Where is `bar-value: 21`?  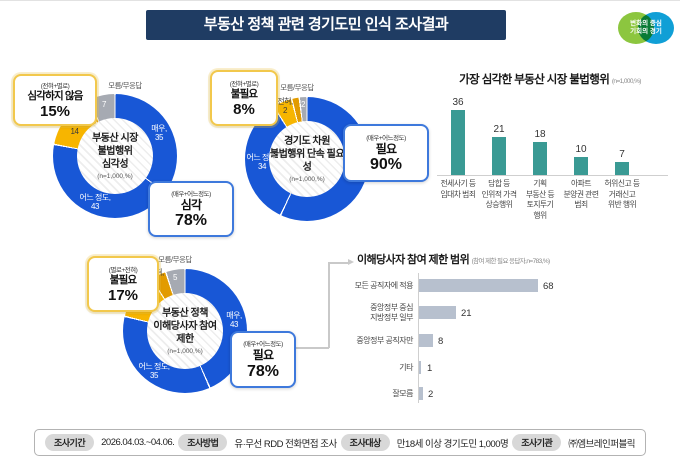
bar-value: 21 is located at coordinates (499, 129).